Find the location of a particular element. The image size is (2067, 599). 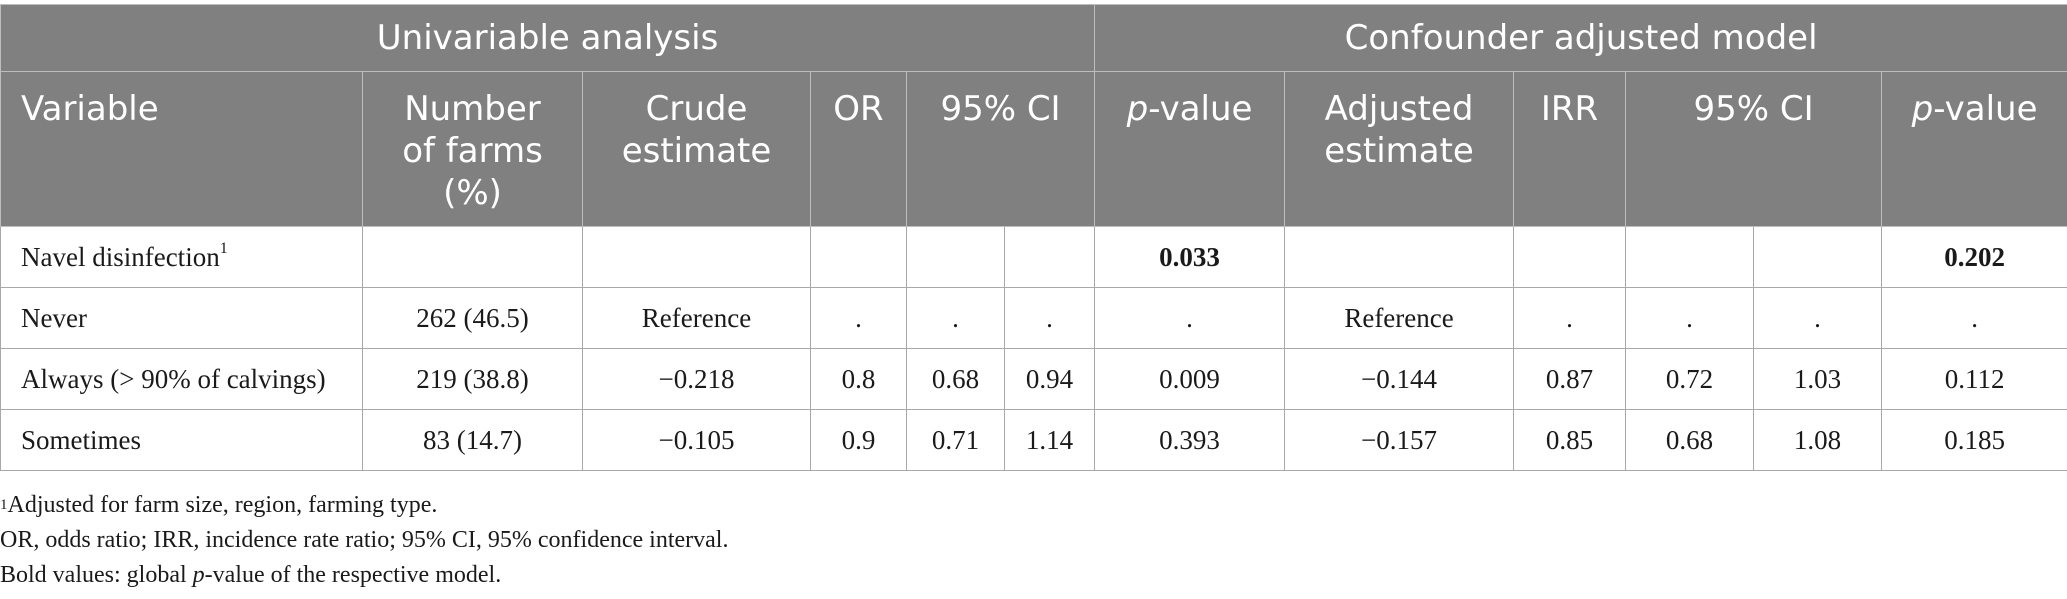

cell-ci2-low: . is located at coordinates (1690, 318).